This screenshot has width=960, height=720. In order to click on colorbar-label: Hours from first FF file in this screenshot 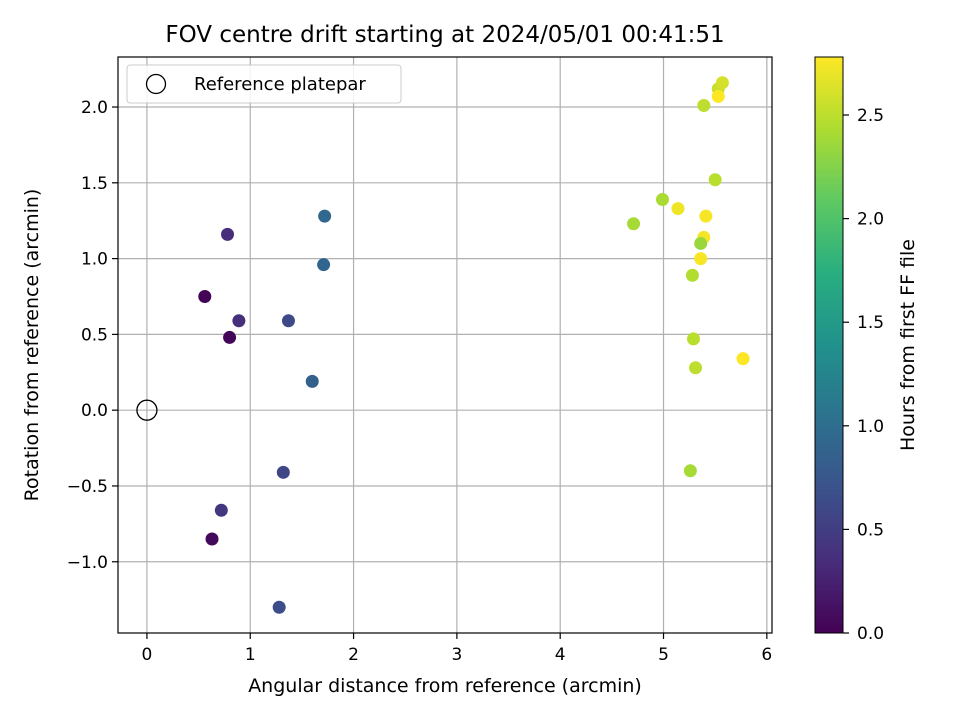, I will do `click(908, 345)`.